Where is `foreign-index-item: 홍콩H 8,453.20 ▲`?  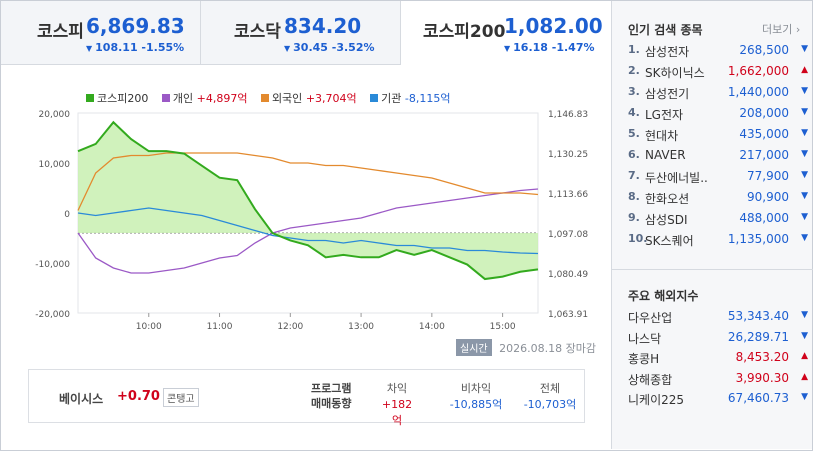 foreign-index-item: 홍콩H 8,453.20 ▲ is located at coordinates (718, 360).